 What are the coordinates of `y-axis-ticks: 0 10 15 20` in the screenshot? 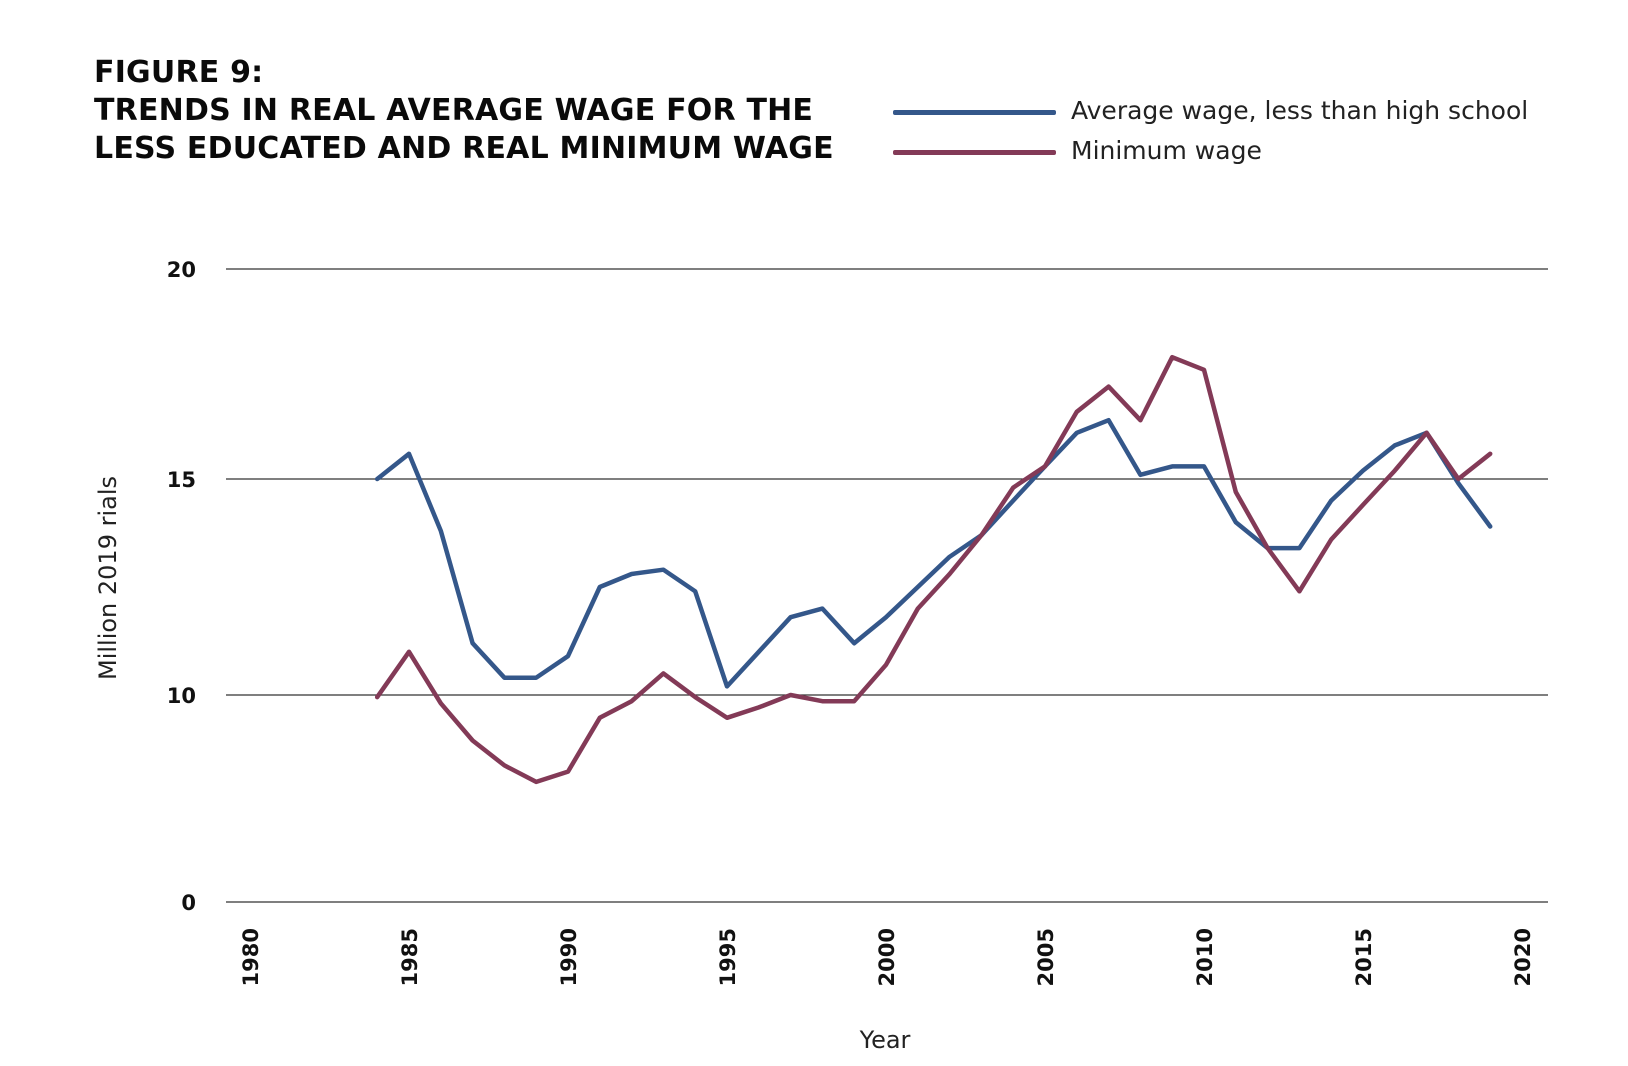 It's located at (181, 586).